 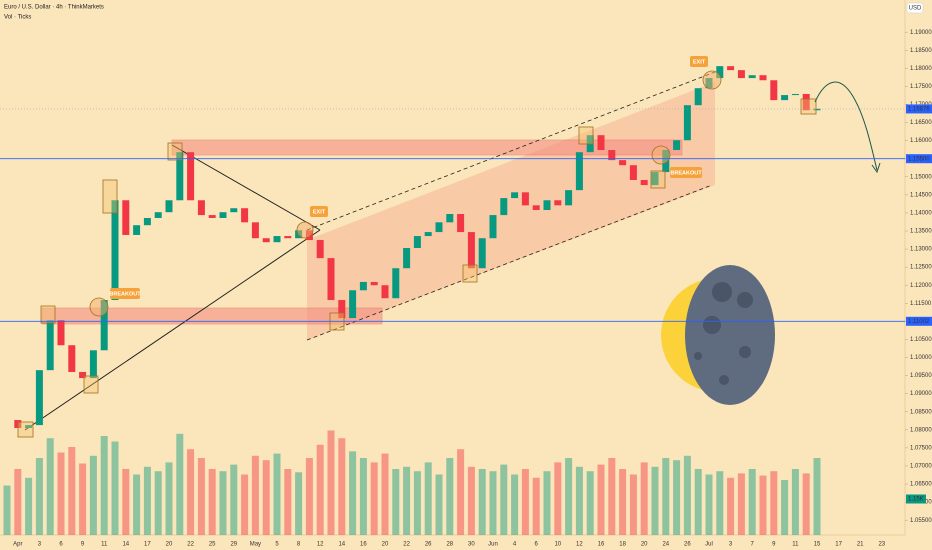 What do you see at coordinates (921, 123) in the screenshot?
I see `y-tick-label: 1.16500` at bounding box center [921, 123].